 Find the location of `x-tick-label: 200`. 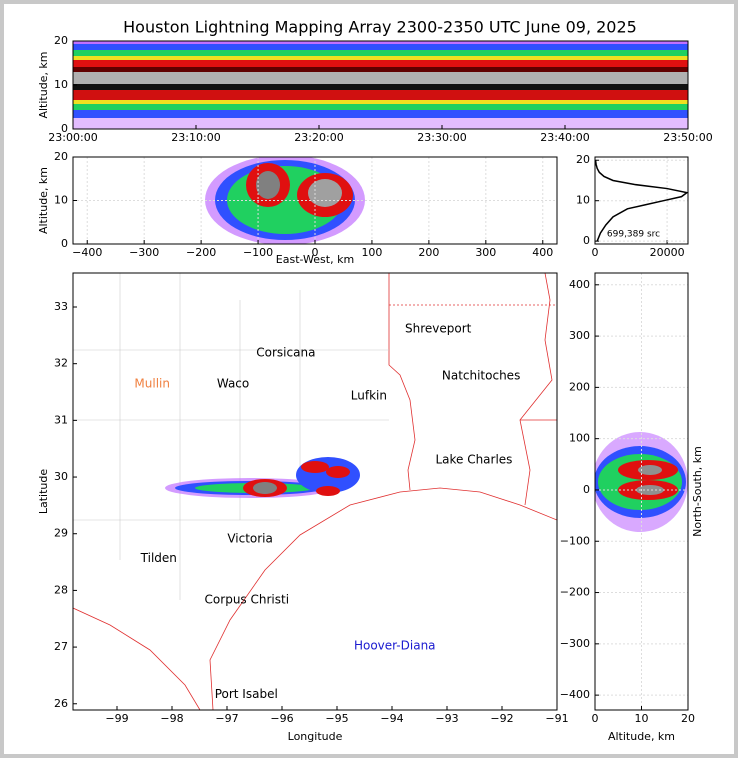

x-tick-label: 200 is located at coordinates (428, 252).